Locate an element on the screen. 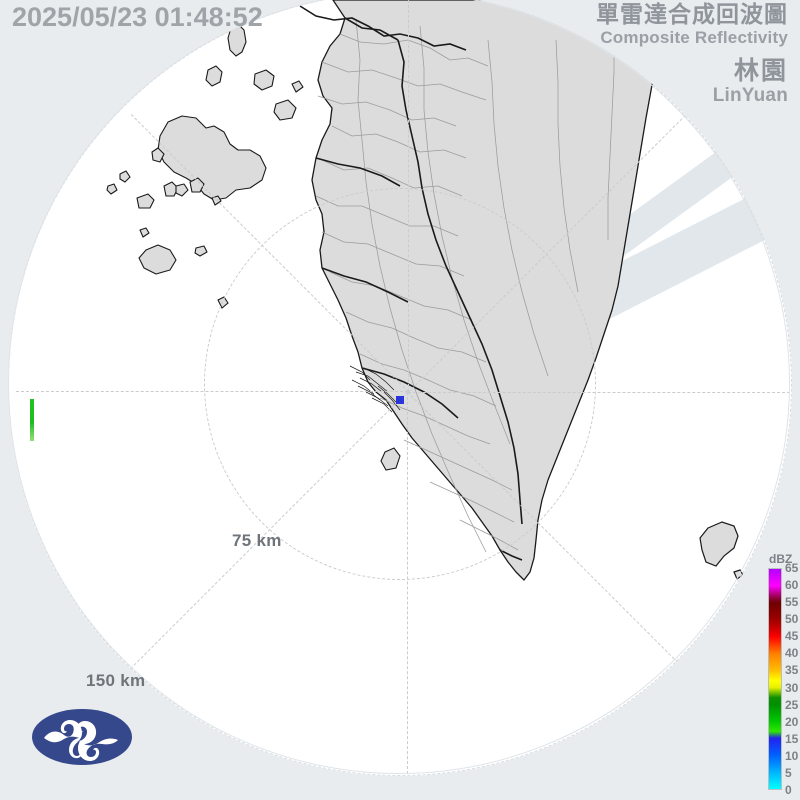 The image size is (800, 800). green-island is located at coordinates (721, 550).